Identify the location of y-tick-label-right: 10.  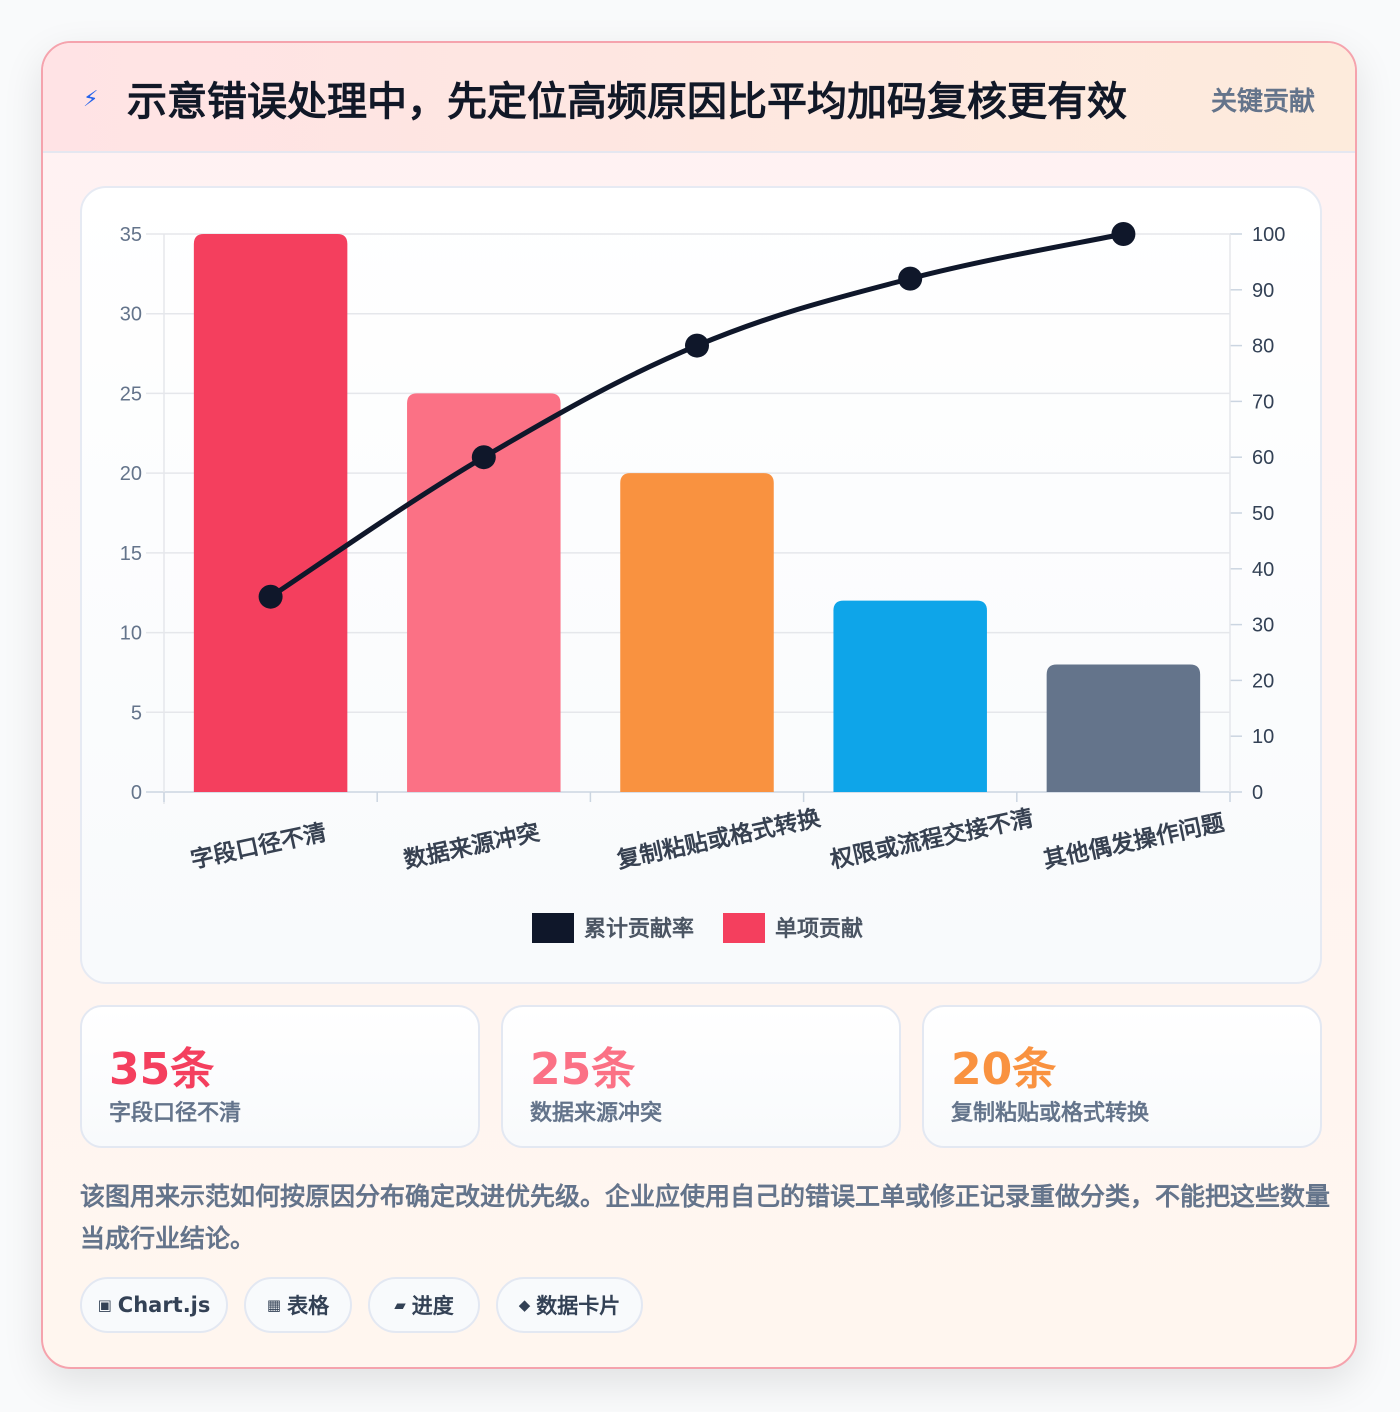
(1263, 737).